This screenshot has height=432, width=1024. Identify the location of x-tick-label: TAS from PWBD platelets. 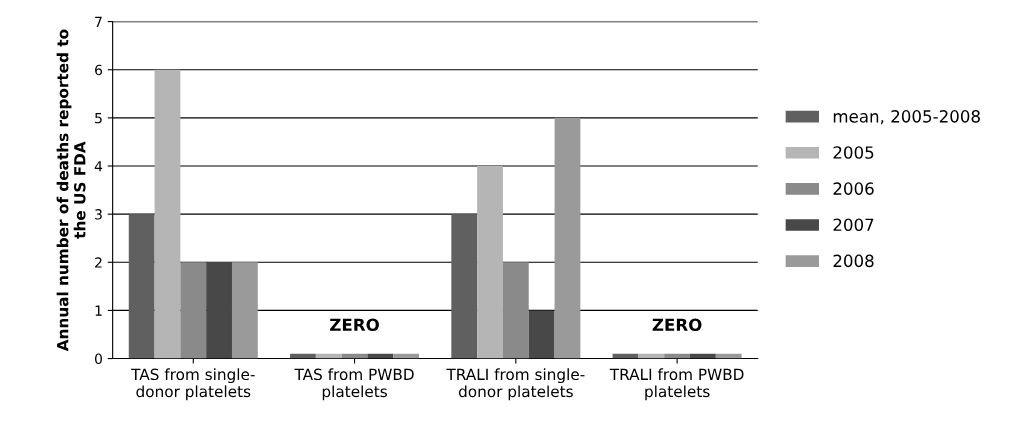
(354, 384).